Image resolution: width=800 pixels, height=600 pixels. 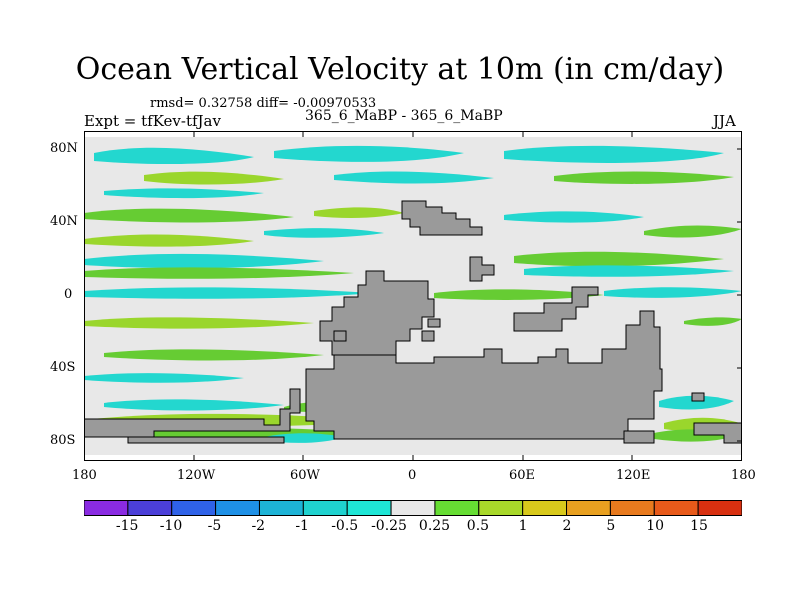 What do you see at coordinates (68, 294) in the screenshot?
I see `lat-label-0: 0` at bounding box center [68, 294].